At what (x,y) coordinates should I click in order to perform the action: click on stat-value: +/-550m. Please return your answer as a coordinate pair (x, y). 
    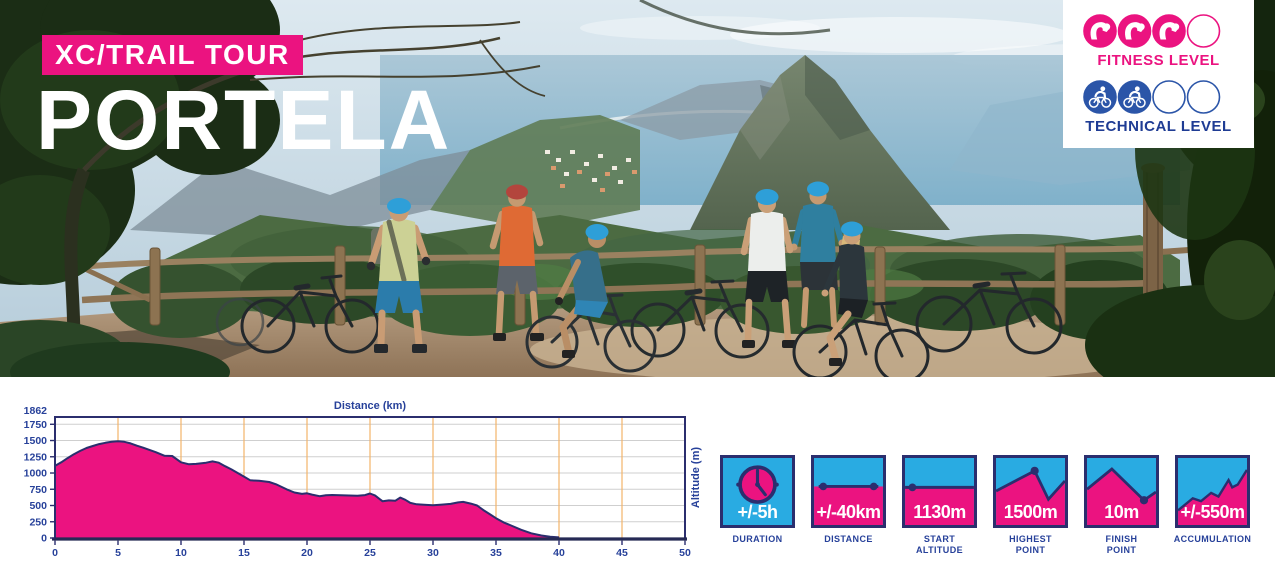
    Looking at the image, I should click on (1212, 512).